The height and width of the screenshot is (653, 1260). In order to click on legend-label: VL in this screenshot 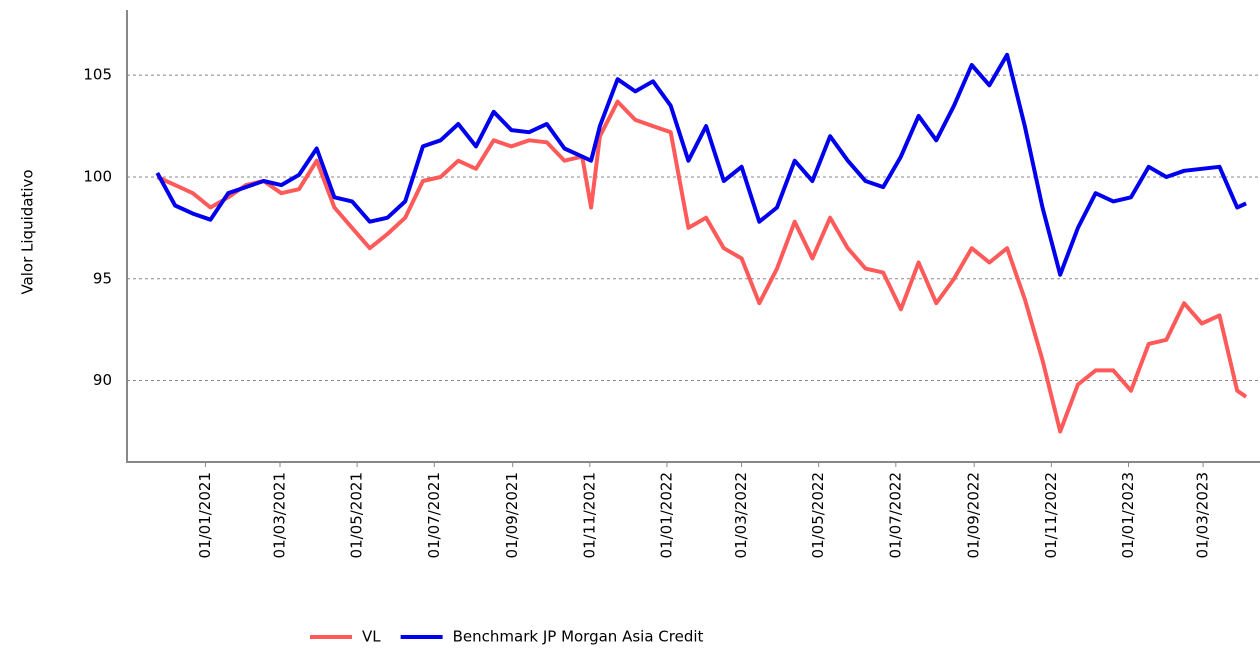, I will do `click(371, 637)`.